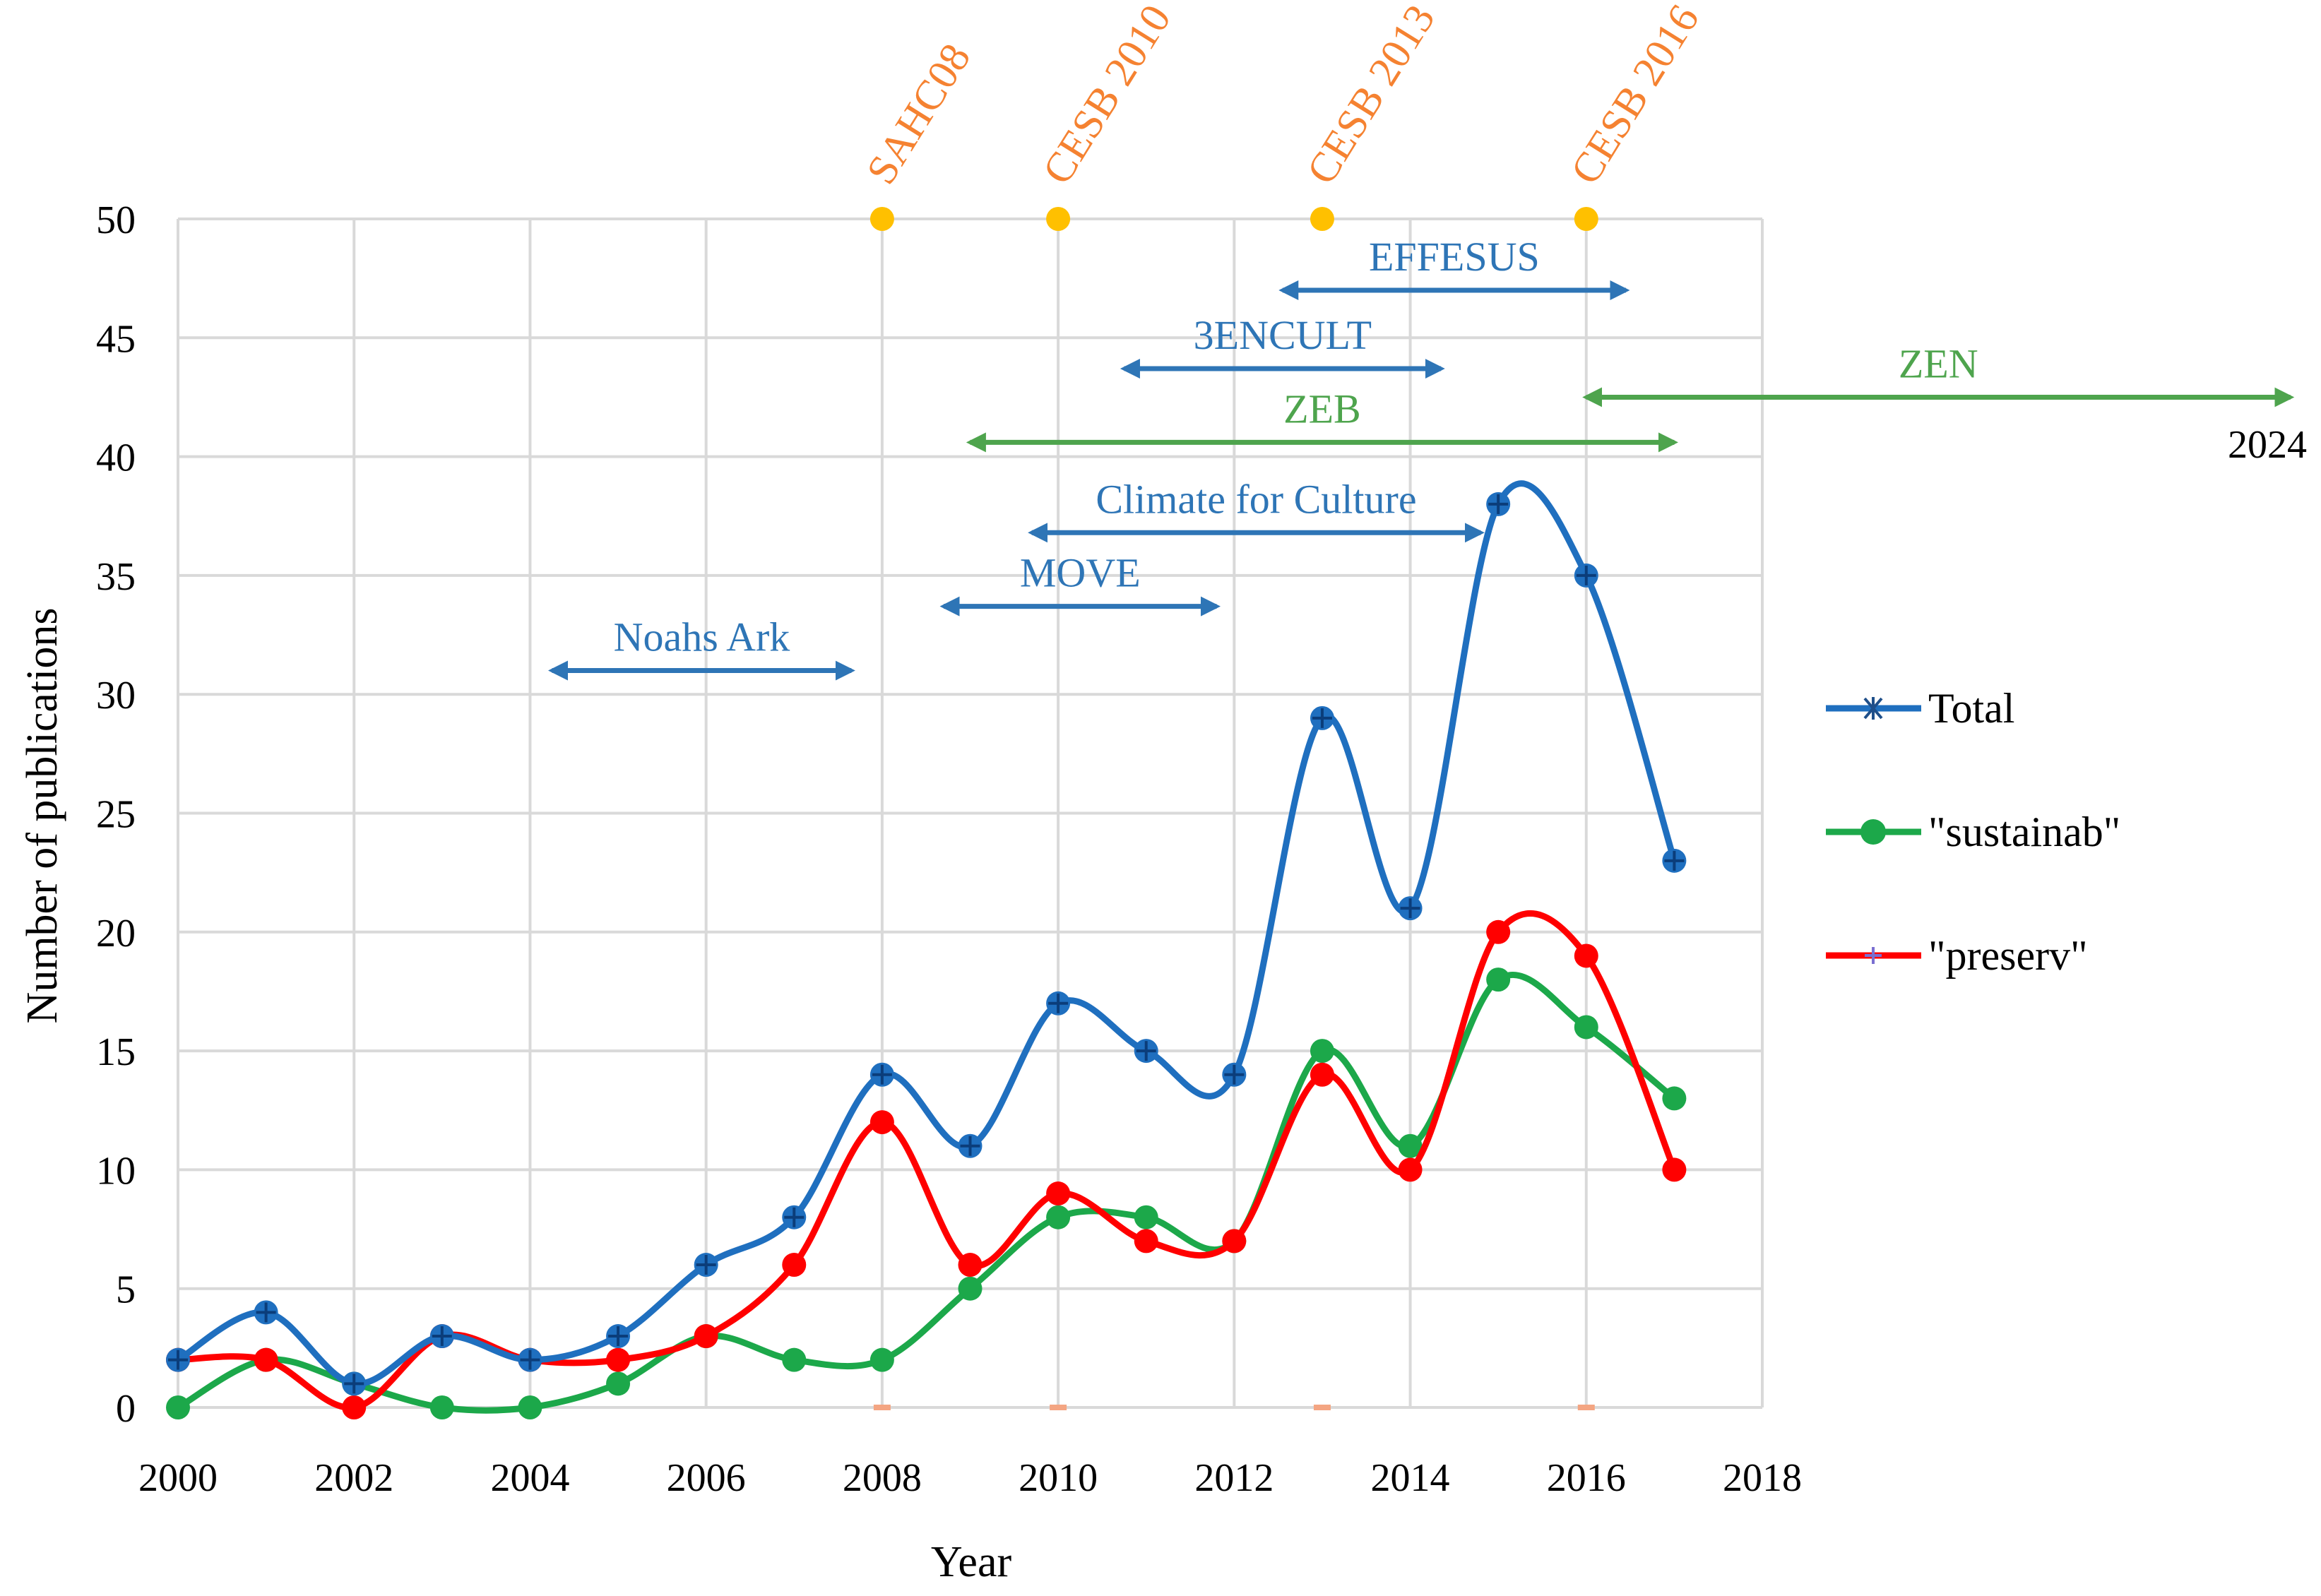 The height and width of the screenshot is (1596, 2321). I want to click on y-tick-label: 40, so click(116, 458).